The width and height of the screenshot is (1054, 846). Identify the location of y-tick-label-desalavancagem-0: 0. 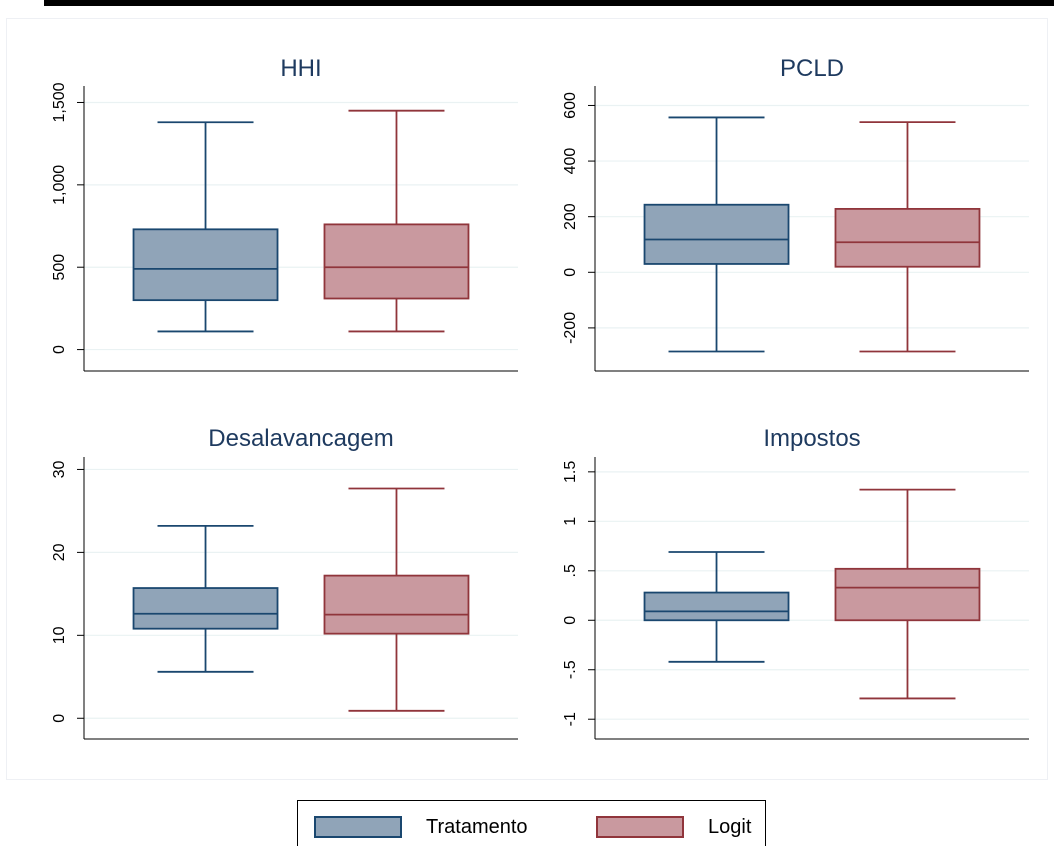
(59, 718).